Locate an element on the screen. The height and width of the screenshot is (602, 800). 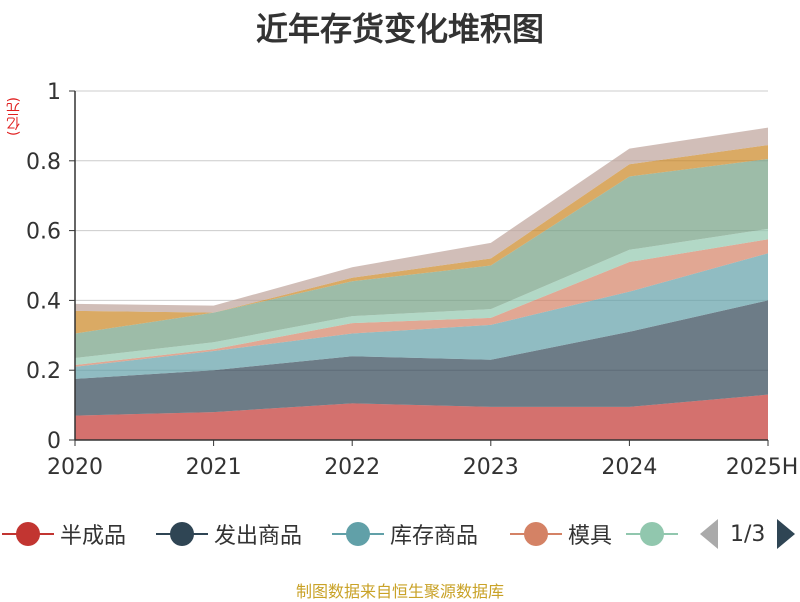
y-tick-label: 0.4 is located at coordinates (43, 301).